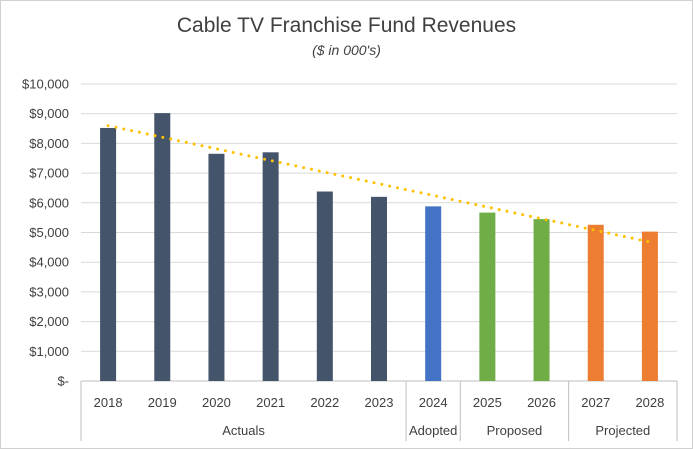 The image size is (693, 449). Describe the element at coordinates (216, 402) in the screenshot. I see `x-tick-label: 2020` at that location.